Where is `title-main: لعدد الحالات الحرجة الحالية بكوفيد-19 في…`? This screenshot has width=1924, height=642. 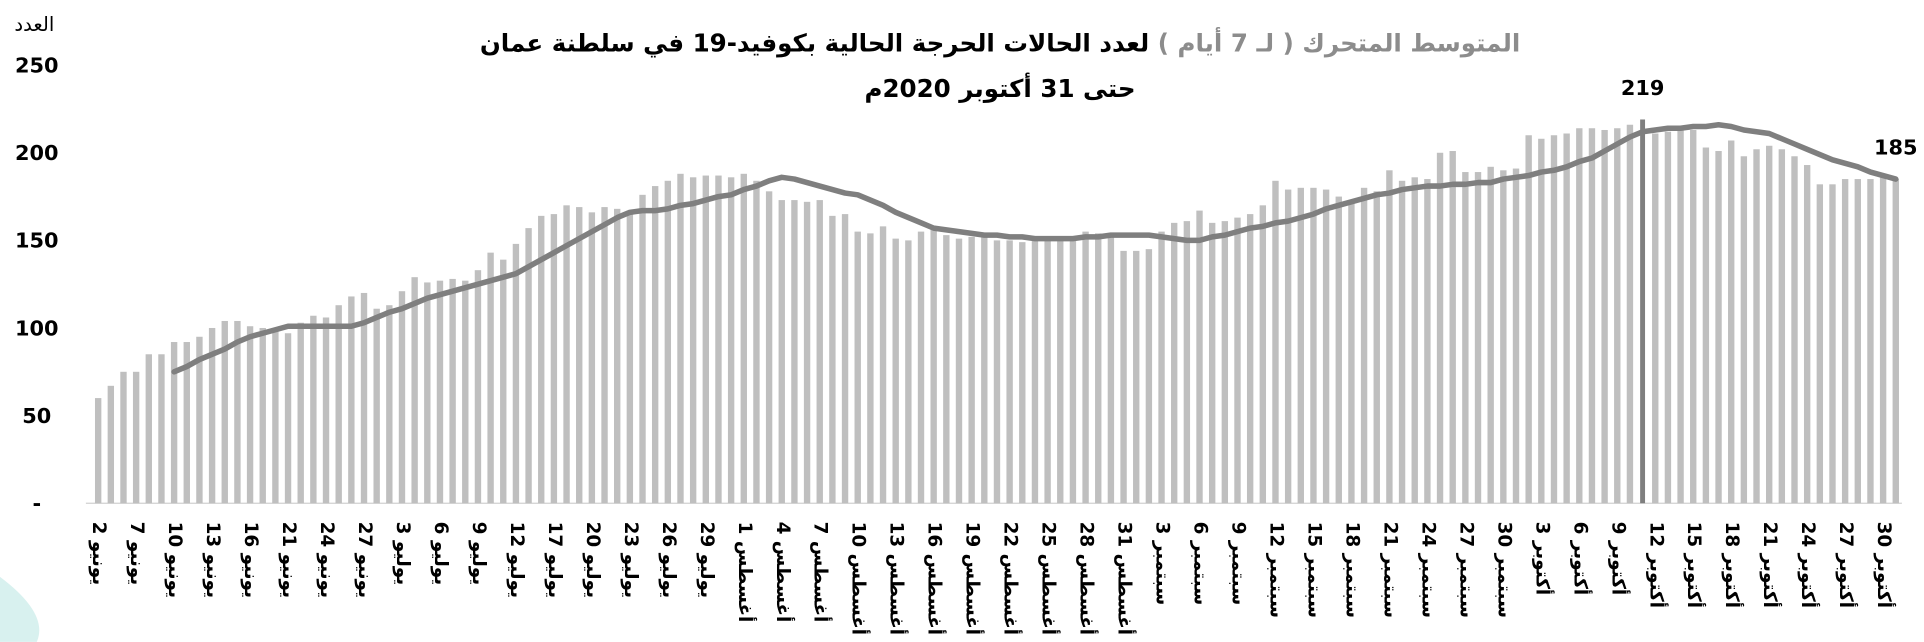 title-main: لعدد الحالات الحرجة الحالية بكوفيد-19 في… is located at coordinates (814, 43).